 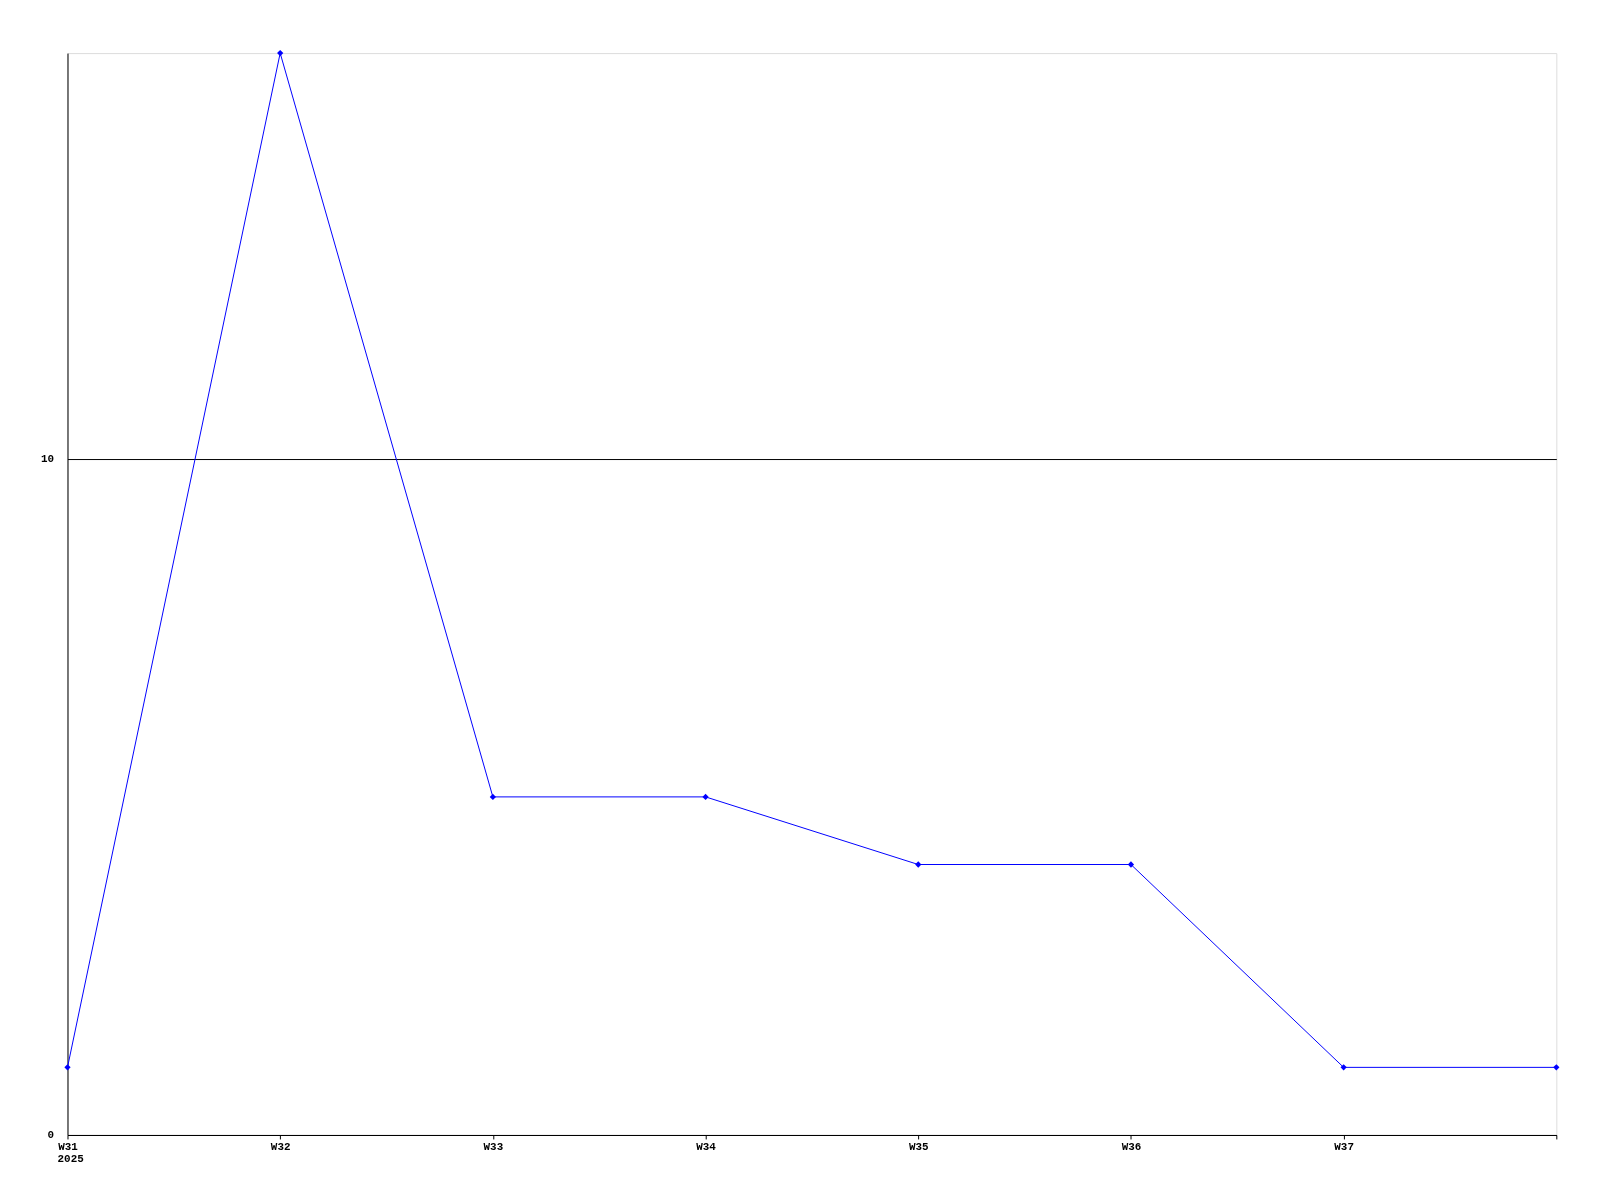 What do you see at coordinates (48, 459) in the screenshot?
I see `y-tick-label: 10` at bounding box center [48, 459].